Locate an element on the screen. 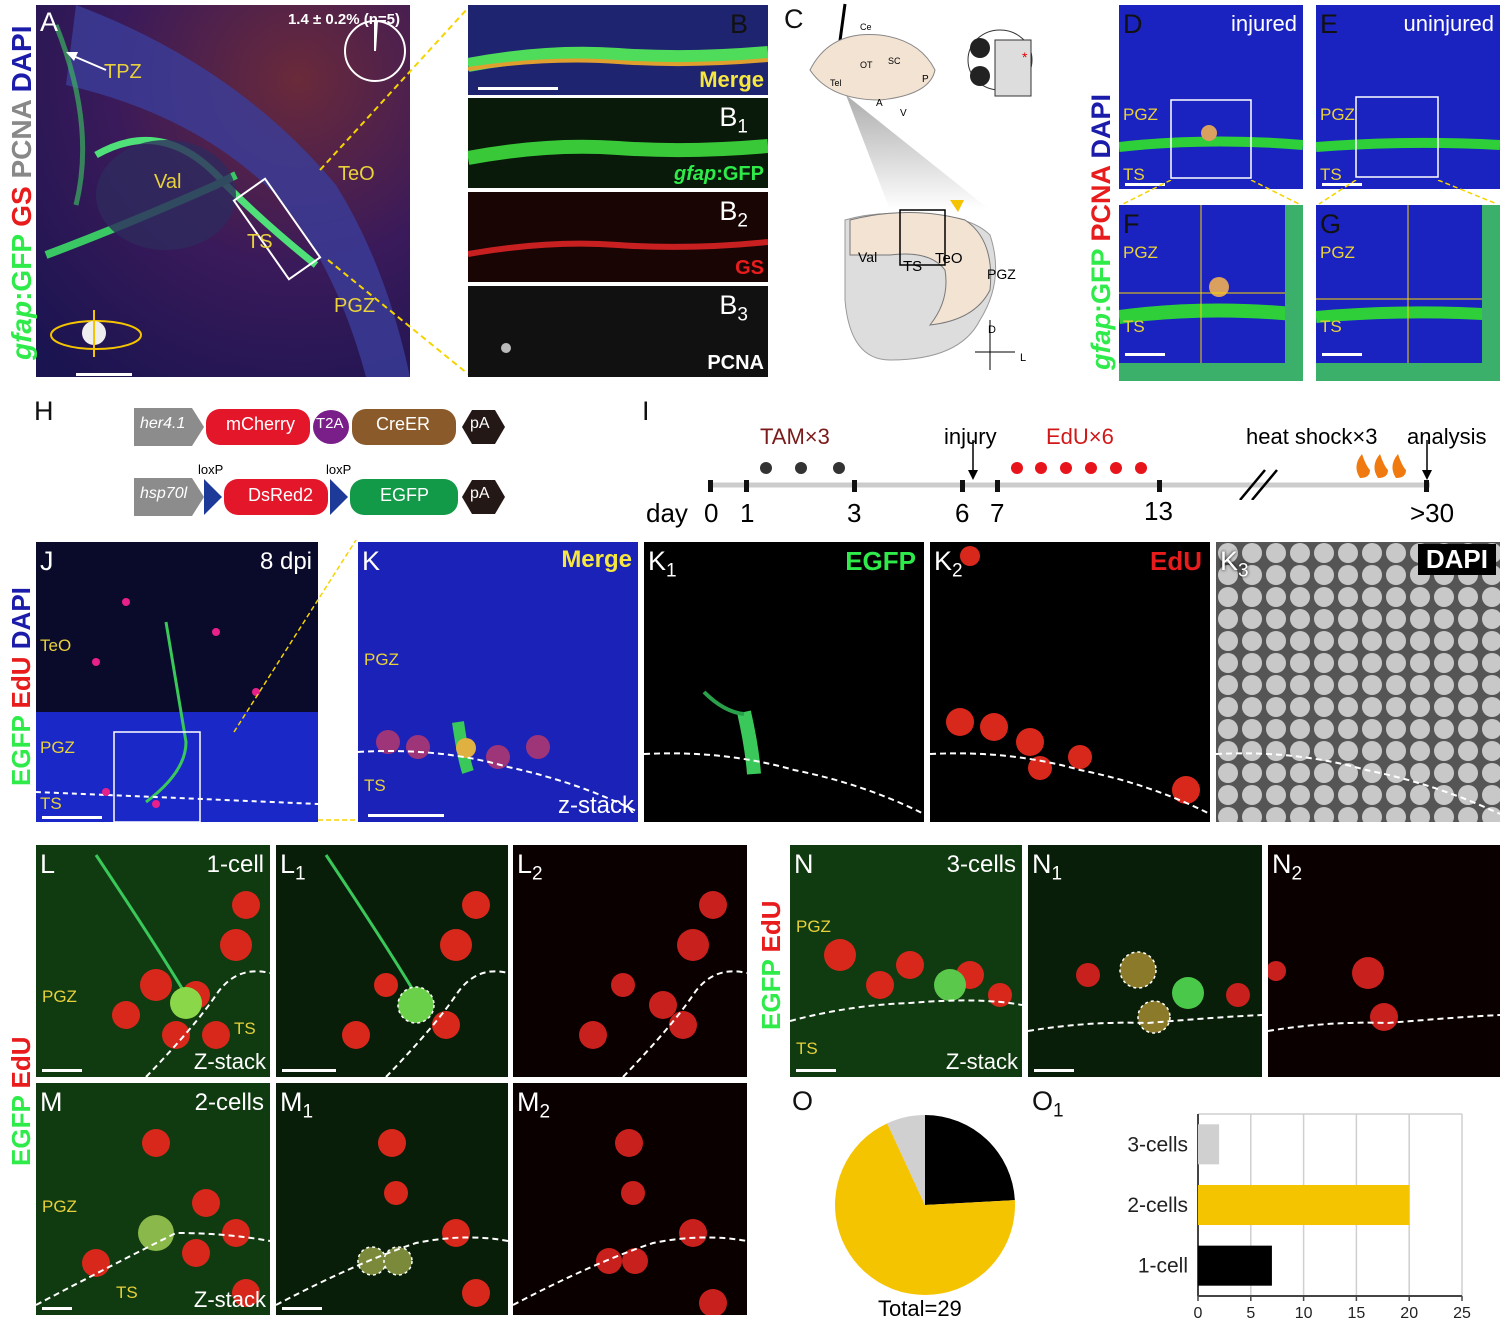  egfp-label: EGFP is located at coordinates (880, 561).